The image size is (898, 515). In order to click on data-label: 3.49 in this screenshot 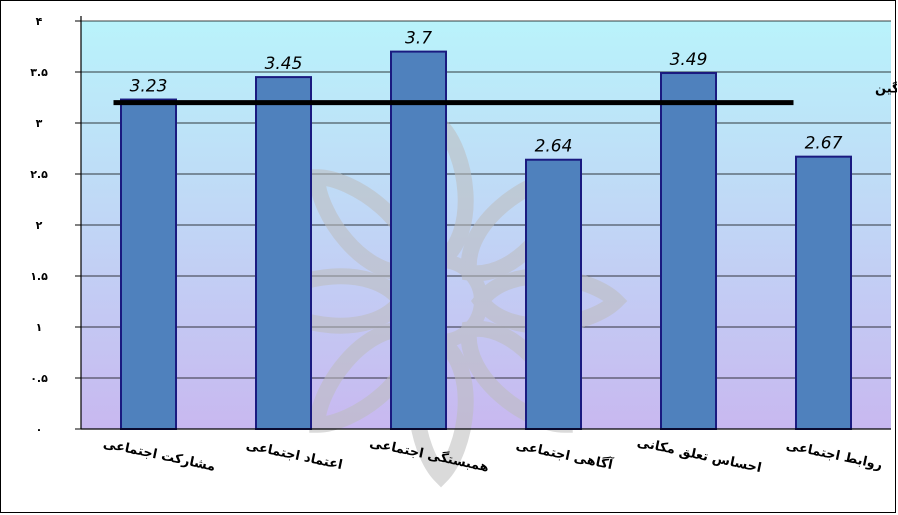, I will do `click(689, 60)`.